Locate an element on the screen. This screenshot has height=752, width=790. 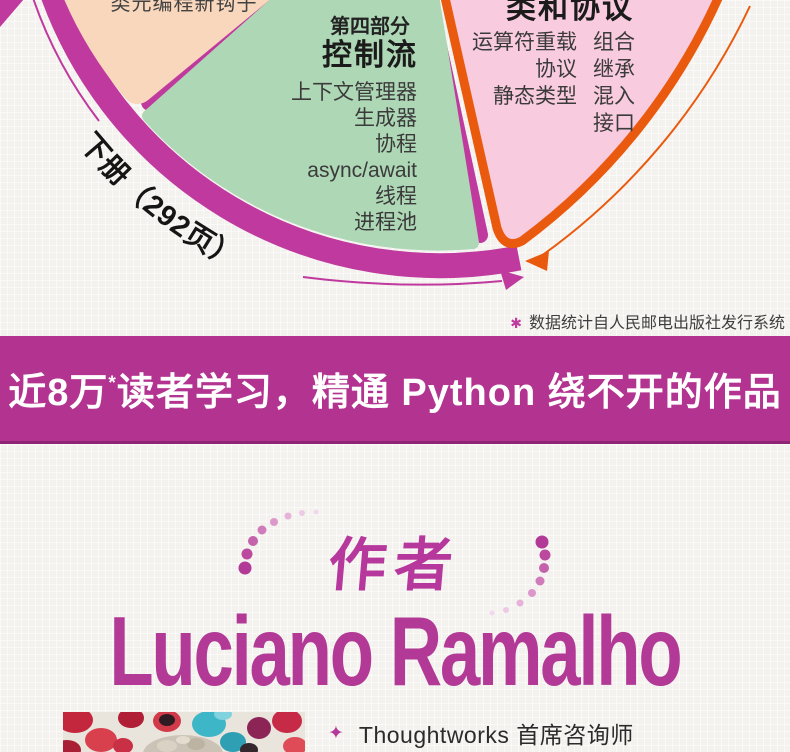
asterisk-icon: ✱ is located at coordinates (516, 323).